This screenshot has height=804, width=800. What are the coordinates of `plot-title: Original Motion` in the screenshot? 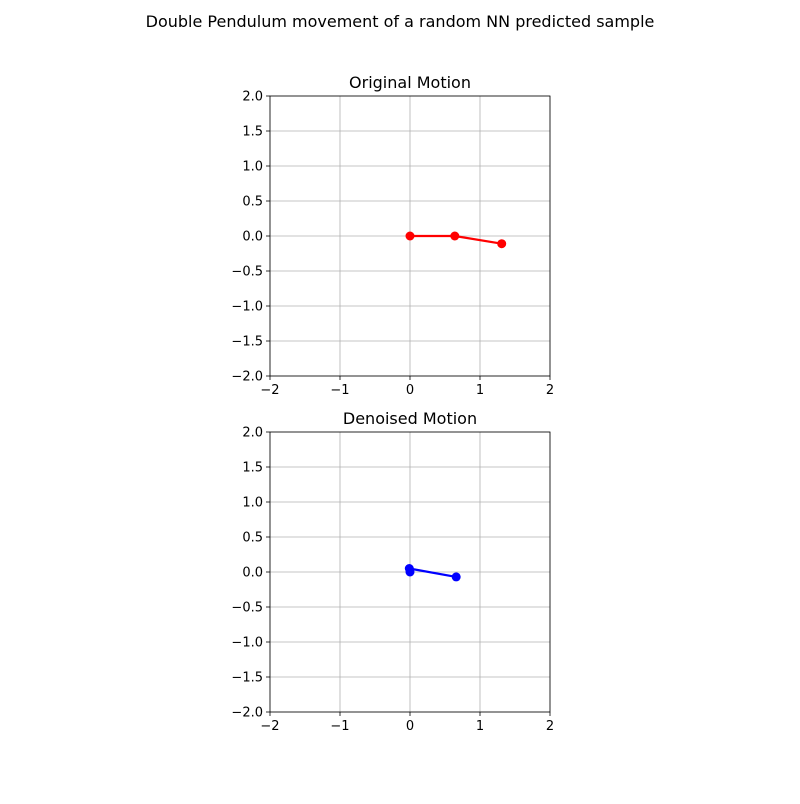 It's located at (410, 82).